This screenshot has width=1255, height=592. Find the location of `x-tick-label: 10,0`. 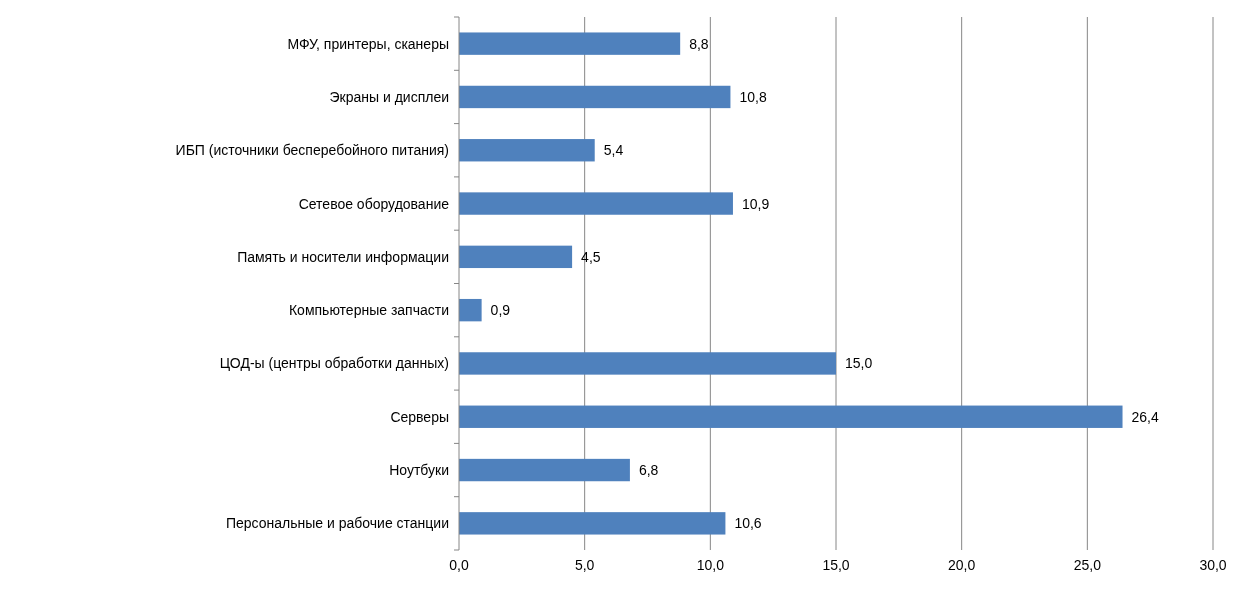

x-tick-label: 10,0 is located at coordinates (710, 565).